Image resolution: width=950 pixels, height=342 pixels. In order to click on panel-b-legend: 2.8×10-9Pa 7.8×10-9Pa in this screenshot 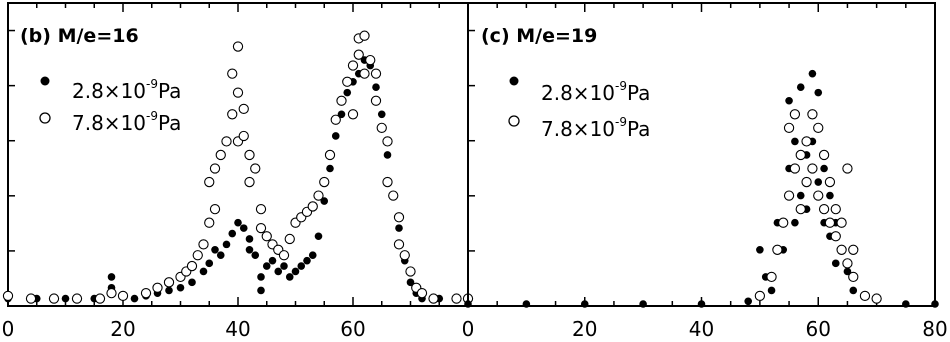, I will do `click(110, 105)`.